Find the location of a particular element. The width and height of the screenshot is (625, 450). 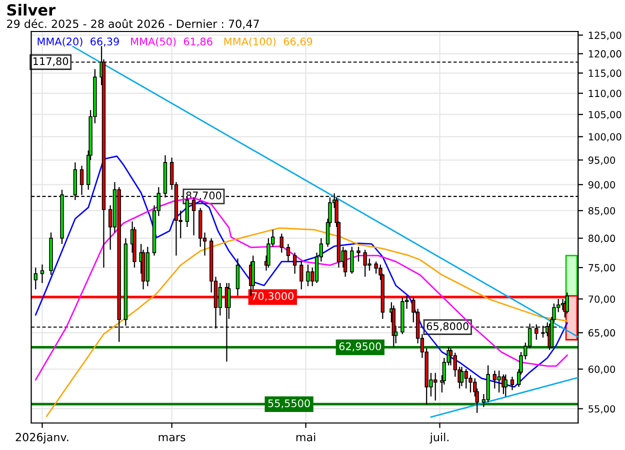

text: MMA(50) 61,86 is located at coordinates (171, 42).